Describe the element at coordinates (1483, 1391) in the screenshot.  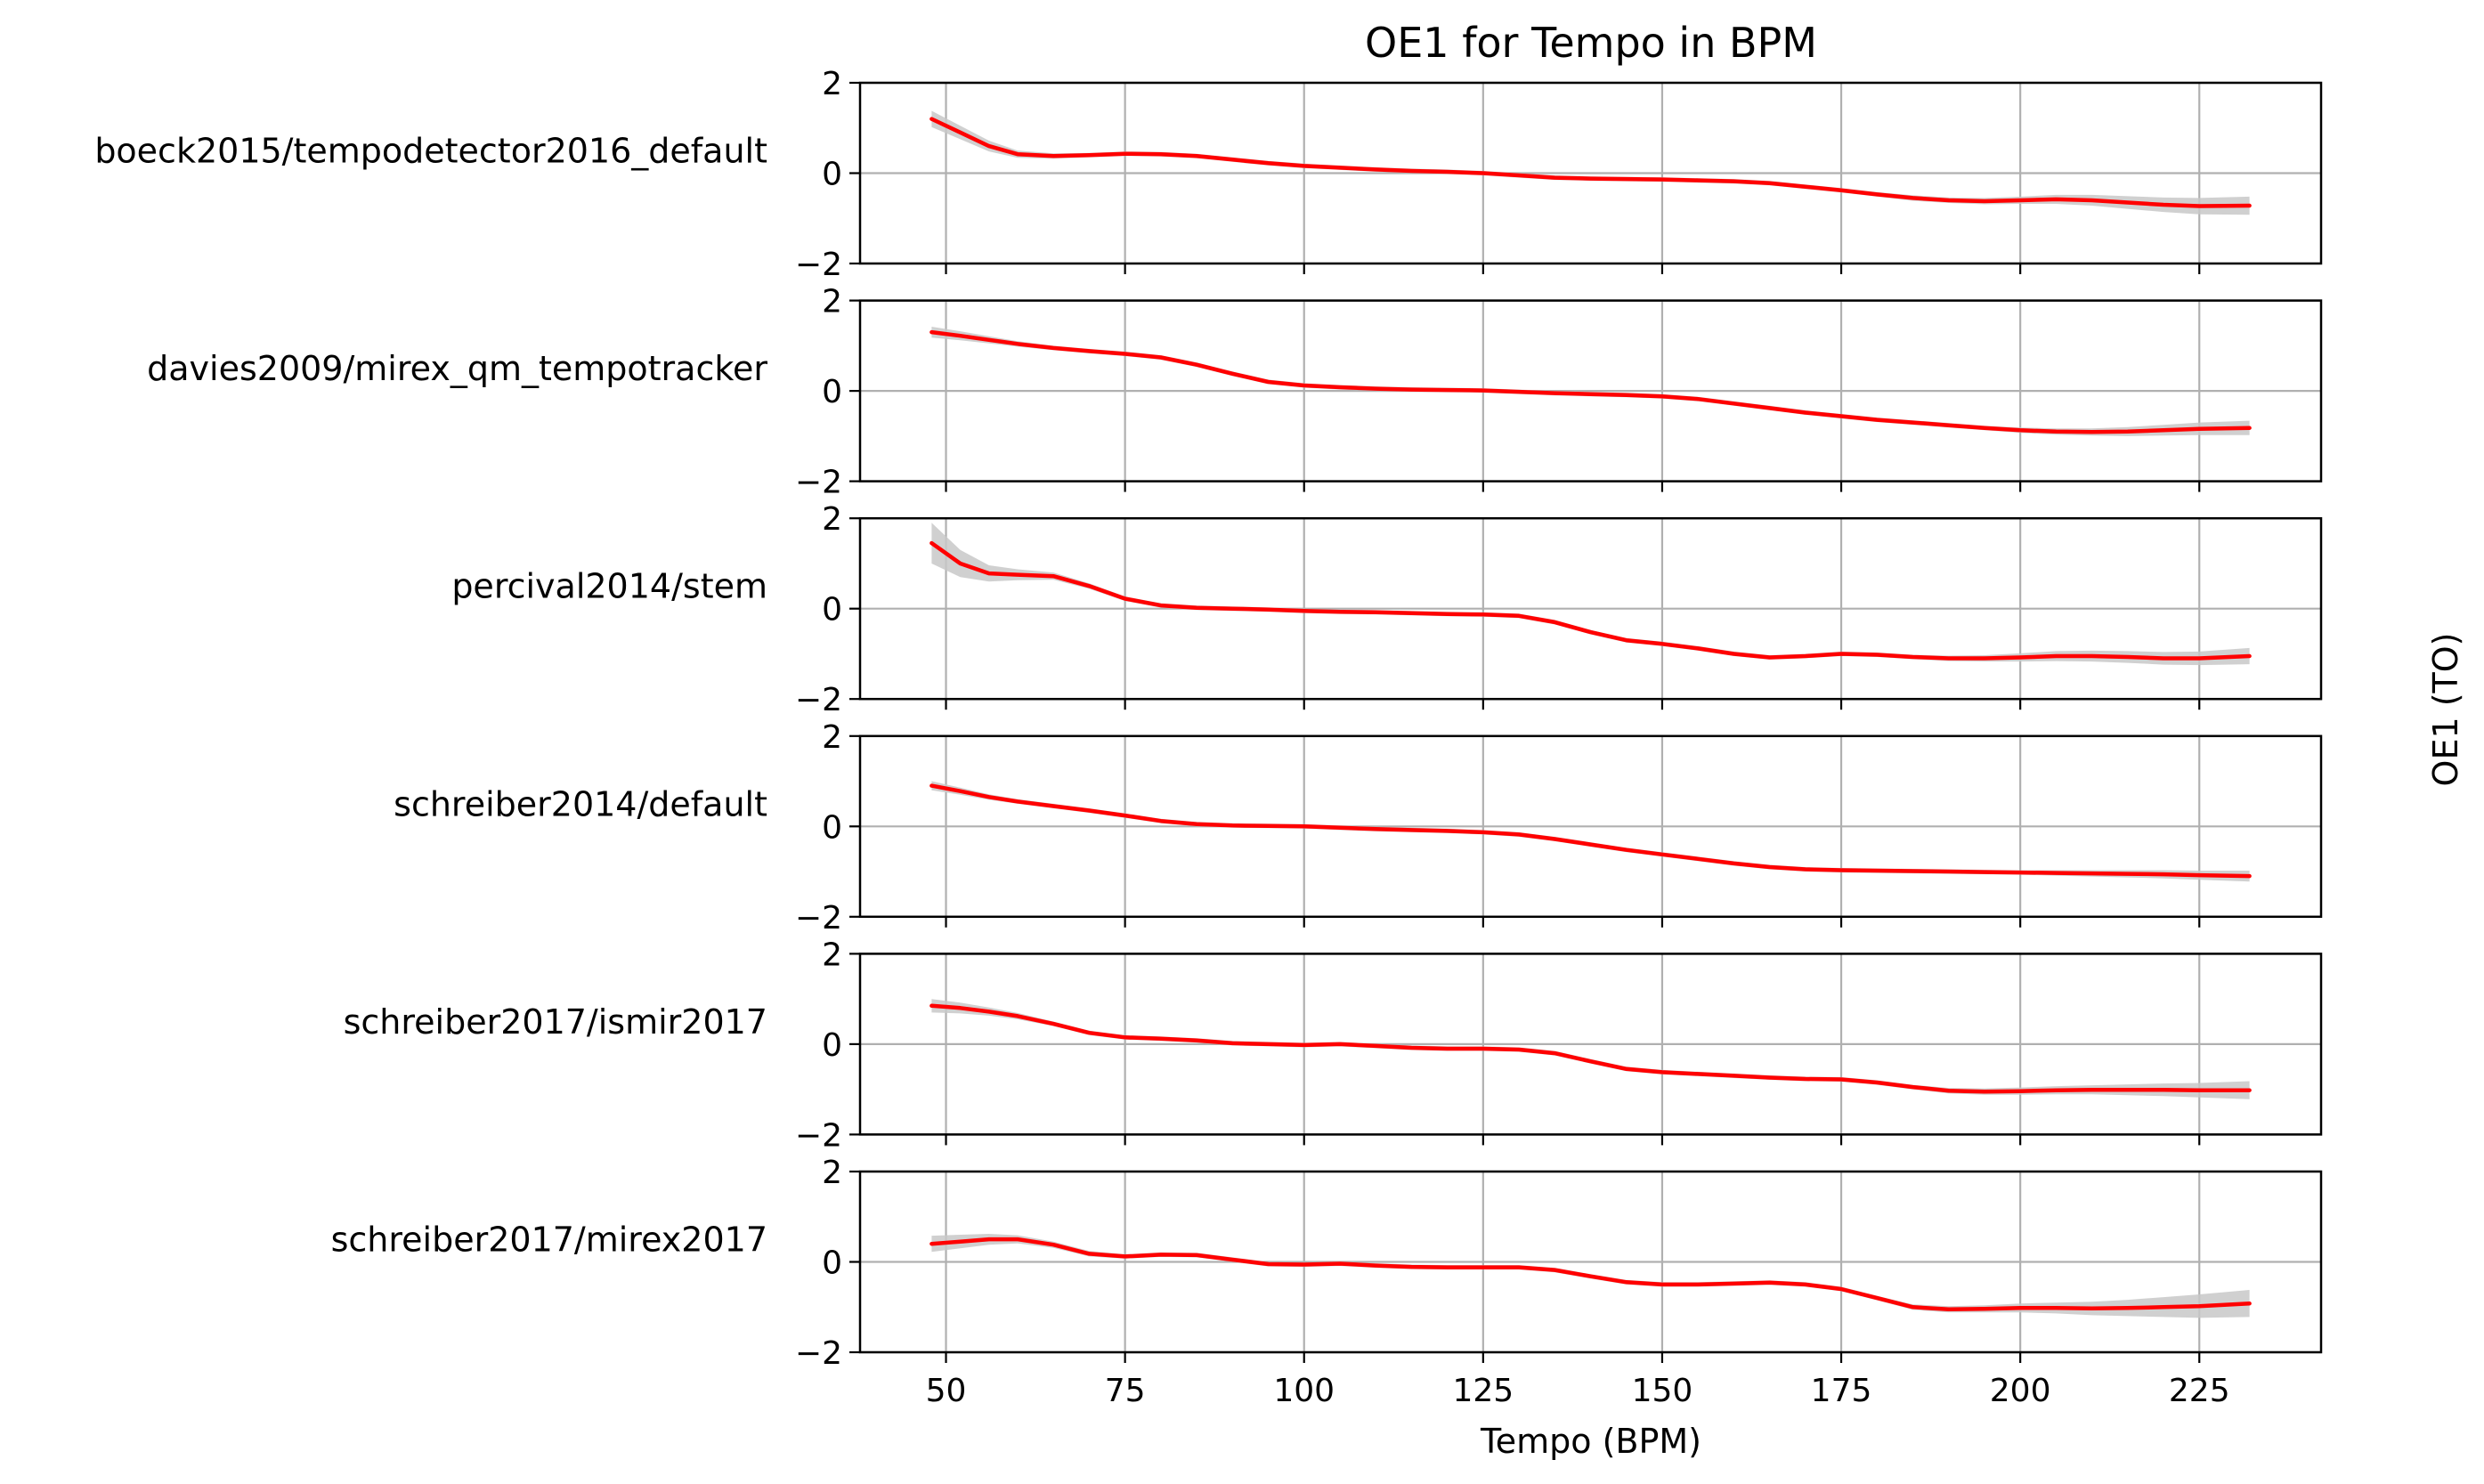
I see `x-tick-label: 125` at that location.